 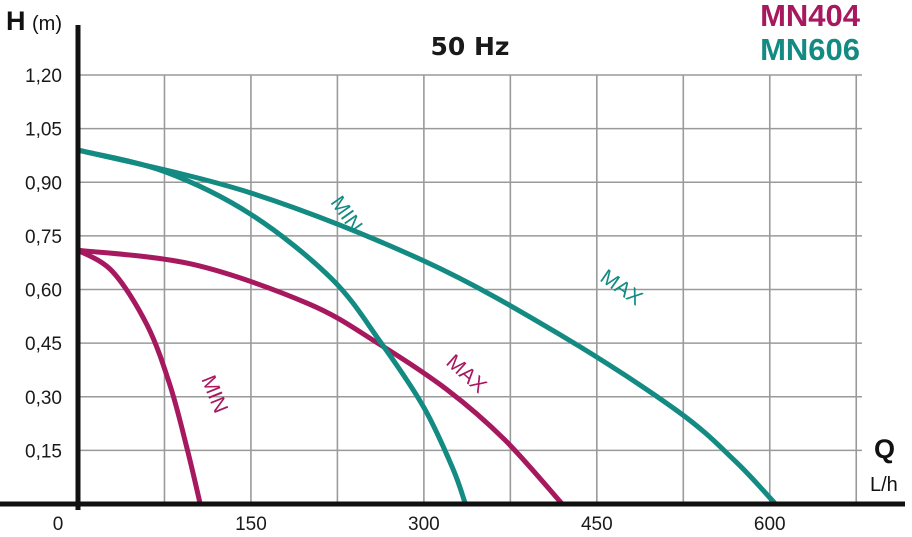 I want to click on legend-mn404: MN404, so click(x=810, y=16).